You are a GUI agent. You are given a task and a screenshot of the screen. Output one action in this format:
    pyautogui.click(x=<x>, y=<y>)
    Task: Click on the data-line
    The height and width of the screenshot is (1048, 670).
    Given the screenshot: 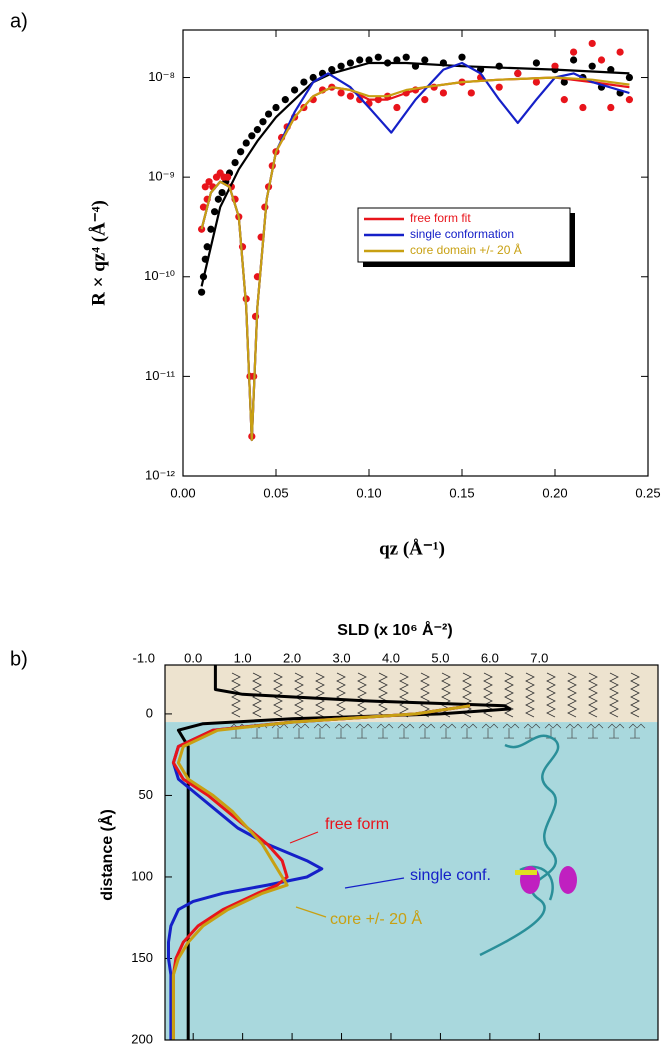 What is the action you would take?
    pyautogui.click(x=321, y=872)
    